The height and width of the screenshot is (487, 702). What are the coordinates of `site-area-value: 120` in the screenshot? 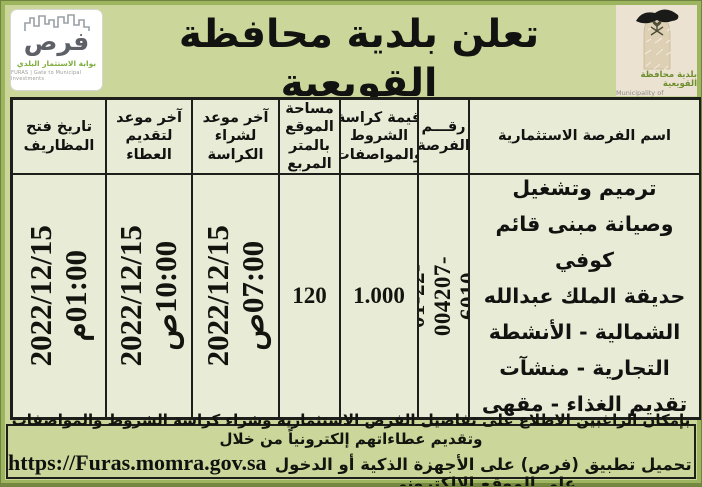 It's located at (309, 295).